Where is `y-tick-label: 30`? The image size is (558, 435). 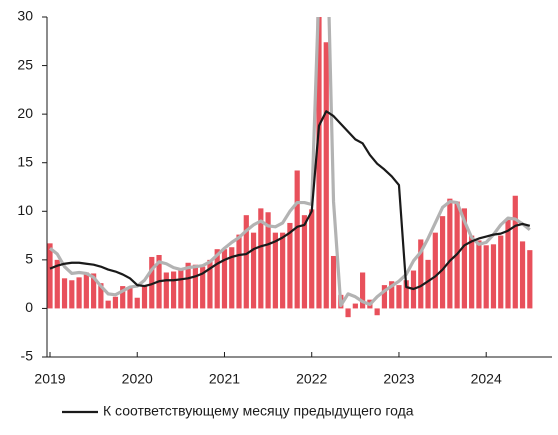 y-tick-label: 30 is located at coordinates (25, 16).